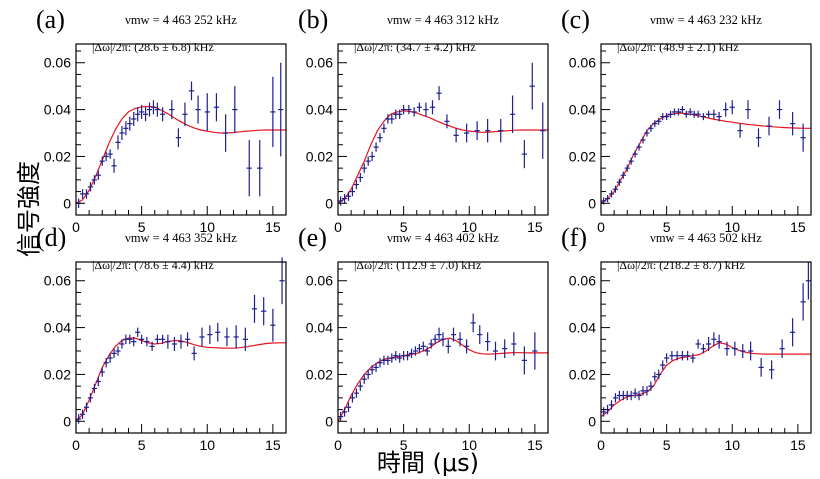  I want to click on linewidth-annotation: |Δω|/2π: (48.9 ± 2.1) kHz, so click(678, 47).